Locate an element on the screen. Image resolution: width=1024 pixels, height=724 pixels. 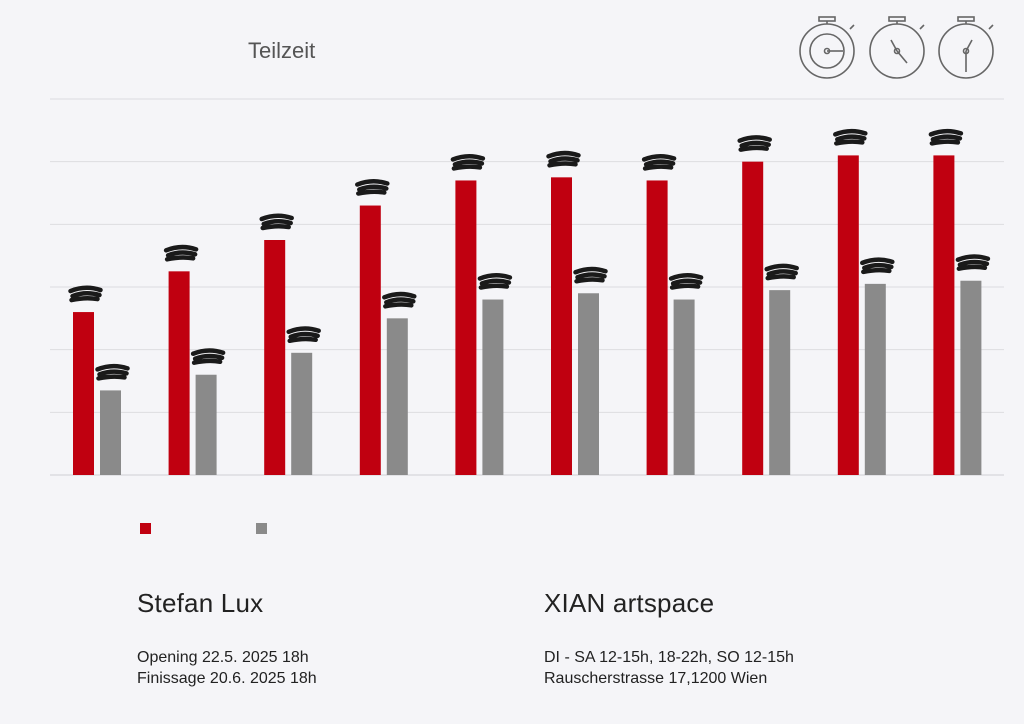
chart-legend is located at coordinates (210, 530).